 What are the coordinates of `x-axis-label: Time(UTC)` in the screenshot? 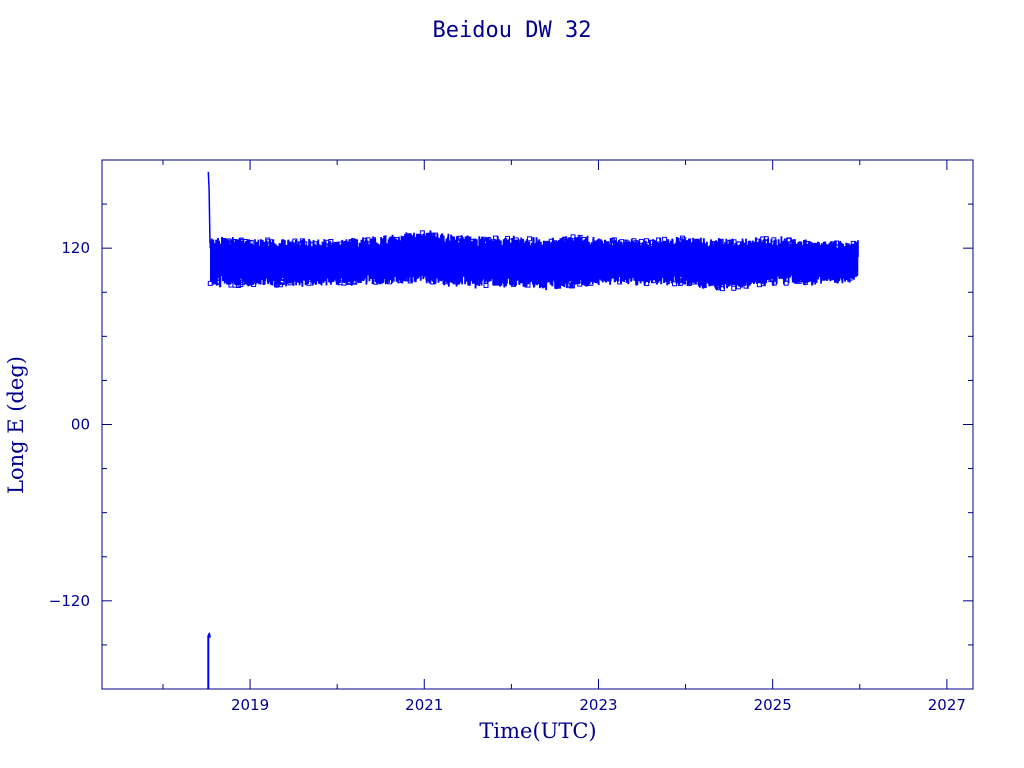 It's located at (537, 731).